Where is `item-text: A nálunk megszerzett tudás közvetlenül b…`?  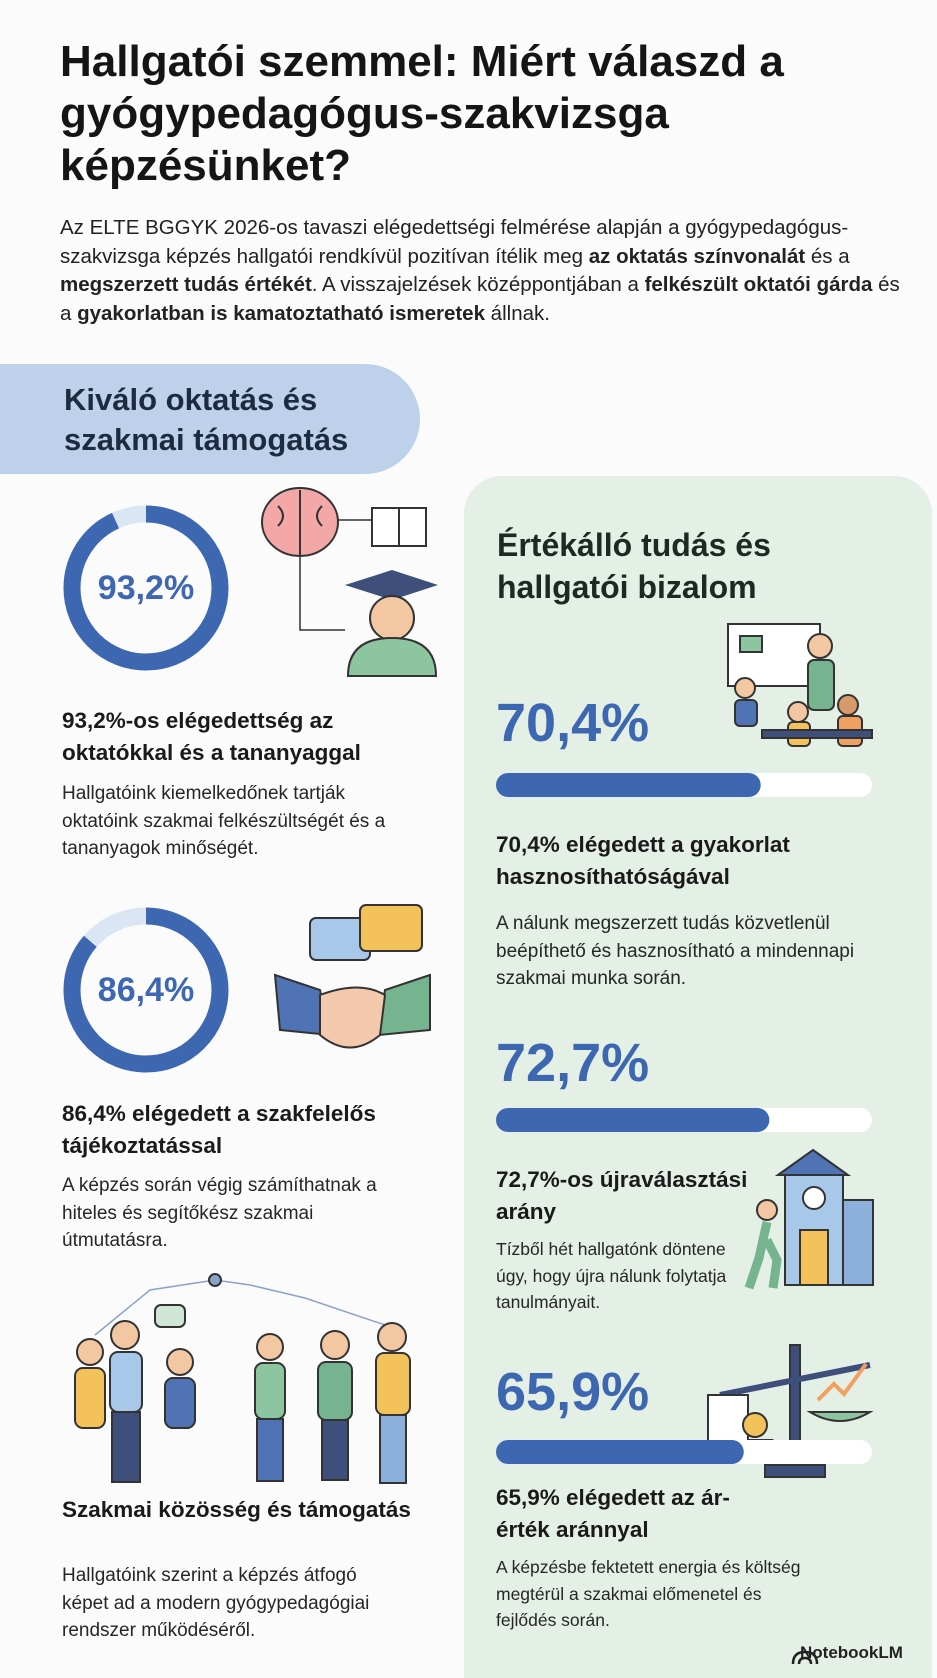
item-text: A nálunk megszerzett tudás közvetlenül b… is located at coordinates (675, 951).